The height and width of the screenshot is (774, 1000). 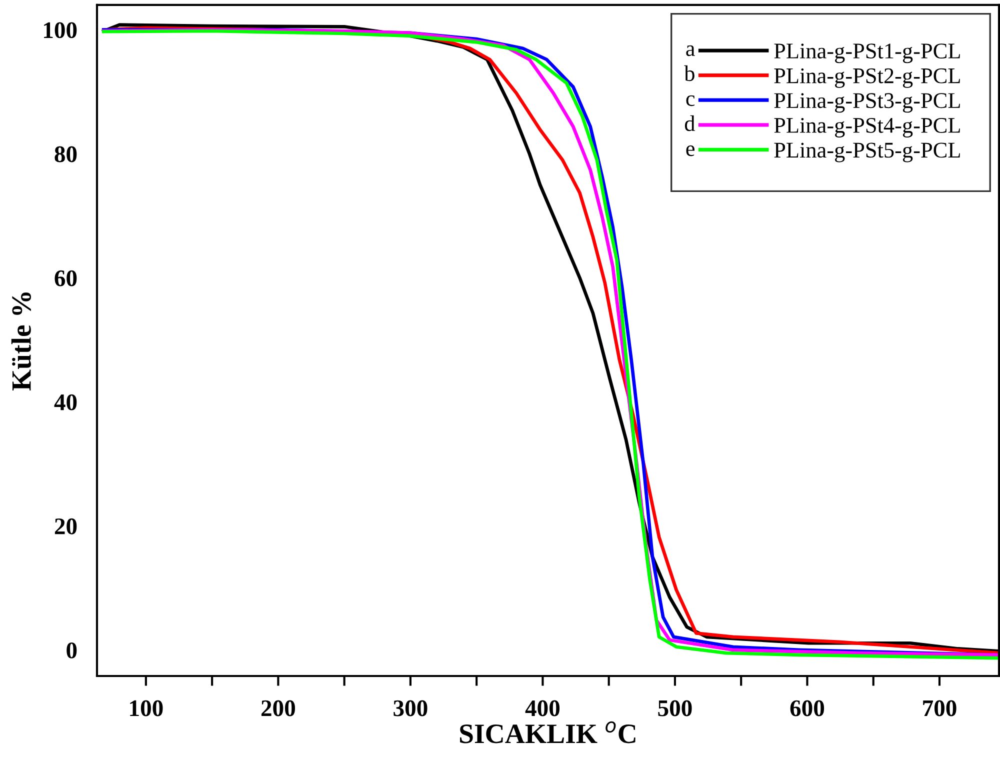 What do you see at coordinates (542, 708) in the screenshot?
I see `x-tick-label: 400` at bounding box center [542, 708].